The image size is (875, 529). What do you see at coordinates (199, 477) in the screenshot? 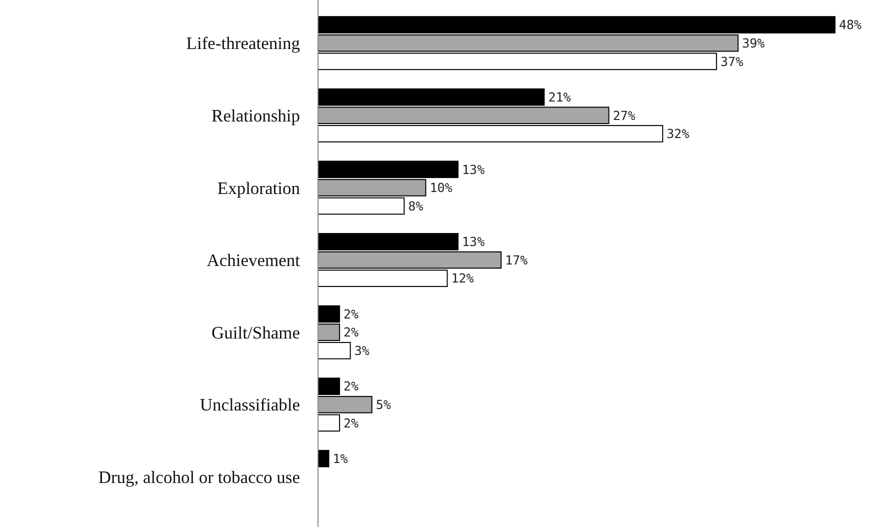
I see `y-tick-label: Drug, alcohol or tobacco use` at bounding box center [199, 477].